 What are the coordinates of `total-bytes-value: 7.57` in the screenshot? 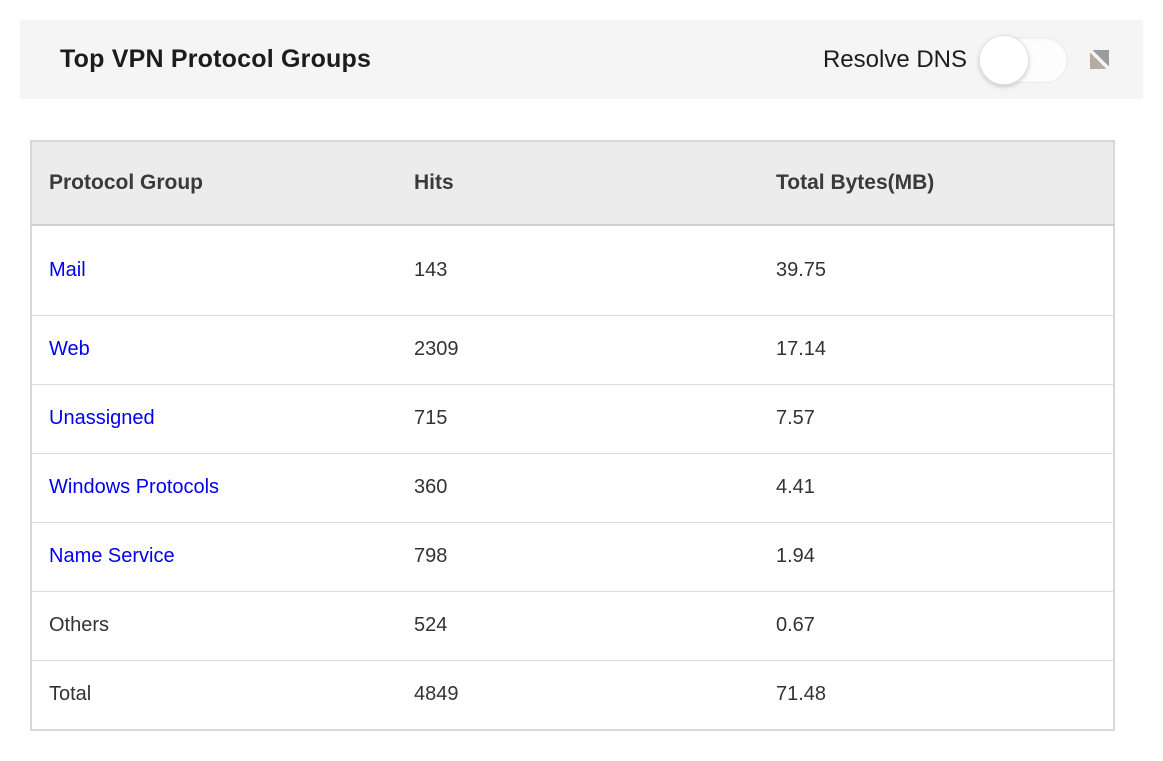 It's located at (936, 419).